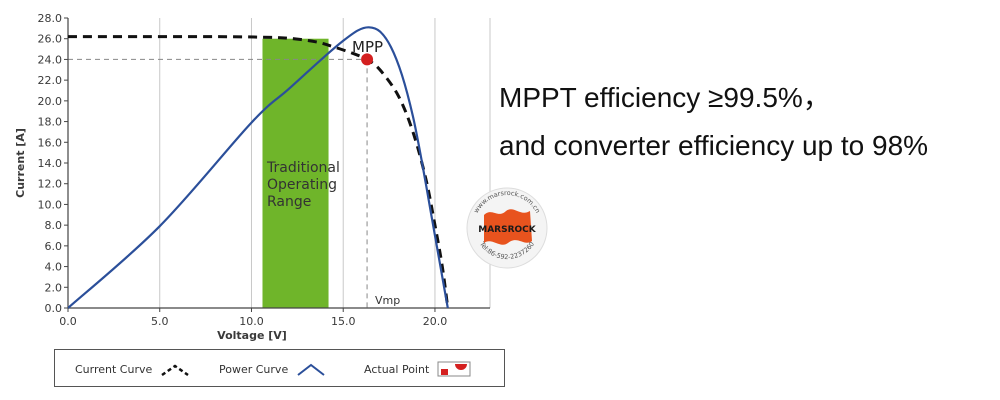  Describe the element at coordinates (302, 185) in the screenshot. I see `operating-range-label-line-2: Operating` at that location.